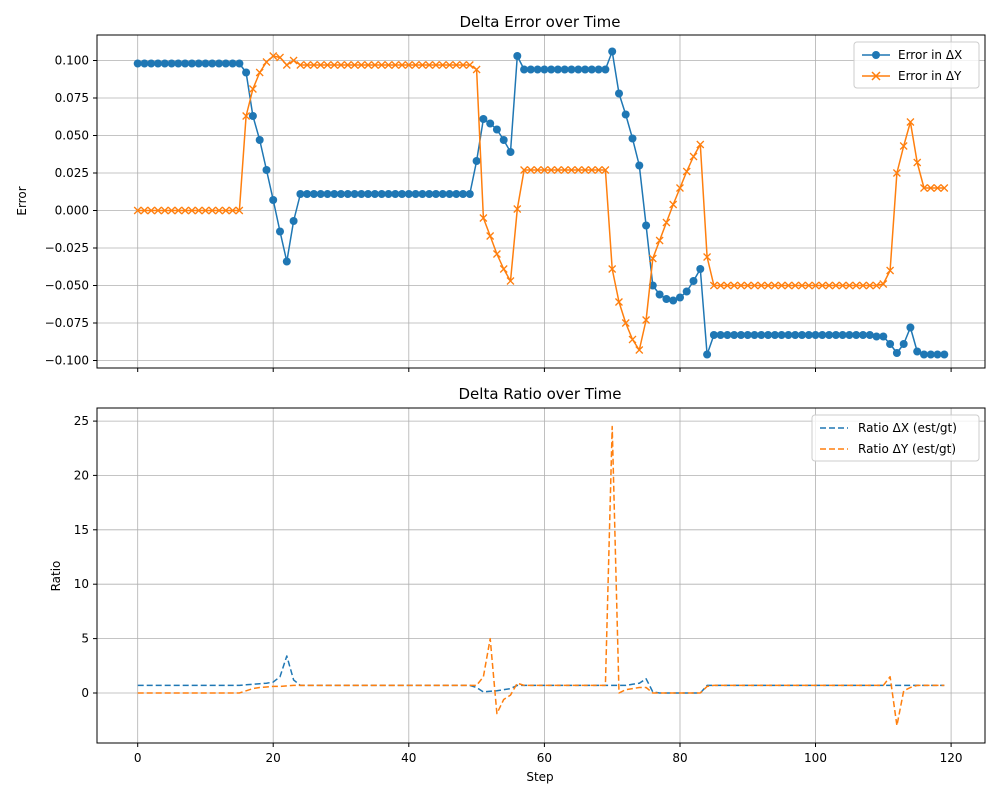  What do you see at coordinates (67, 286) in the screenshot?
I see `y-tick-label: −0.050` at bounding box center [67, 286].